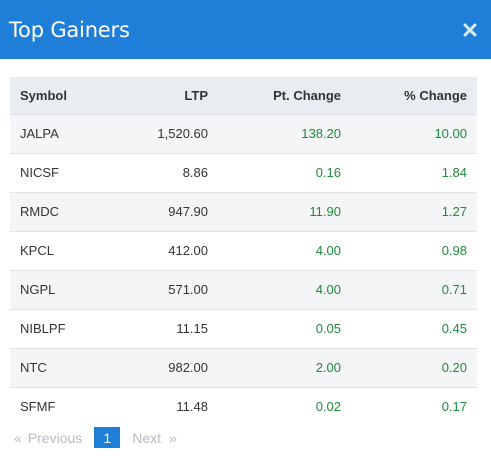 This screenshot has width=491, height=463. Describe the element at coordinates (307, 95) in the screenshot. I see `header-pt-change: Pt. Change` at that location.